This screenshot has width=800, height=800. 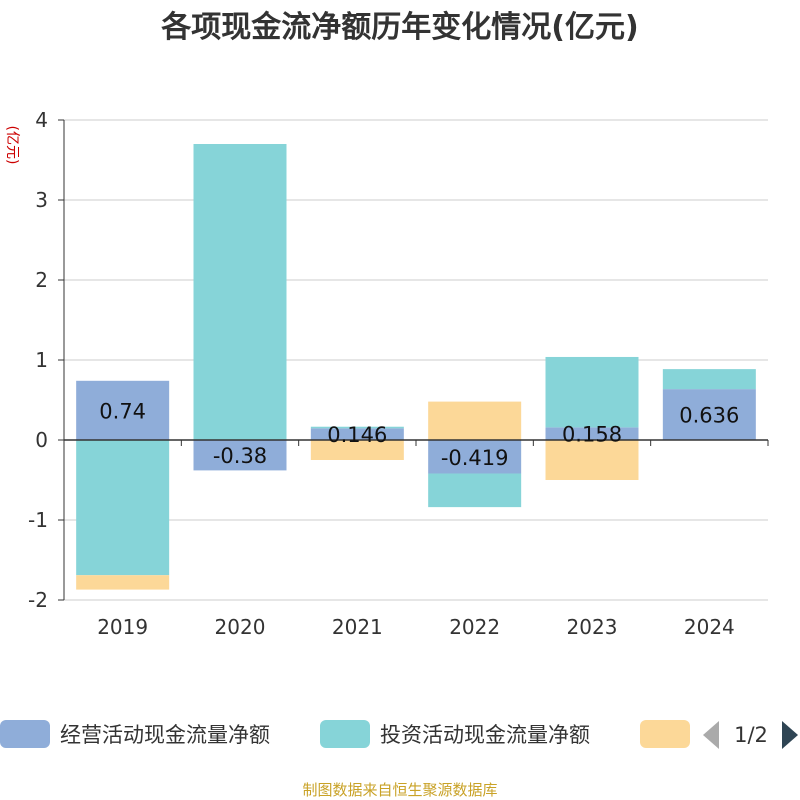 What do you see at coordinates (399, 27) in the screenshot?
I see `chart-title: 各项现金流净额历年变化情况(亿元)` at bounding box center [399, 27].